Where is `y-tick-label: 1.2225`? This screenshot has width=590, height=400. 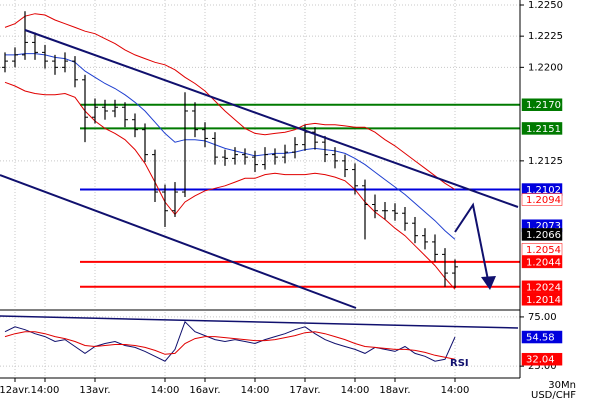
y-tick-label: 1.2225 is located at coordinates (545, 36).